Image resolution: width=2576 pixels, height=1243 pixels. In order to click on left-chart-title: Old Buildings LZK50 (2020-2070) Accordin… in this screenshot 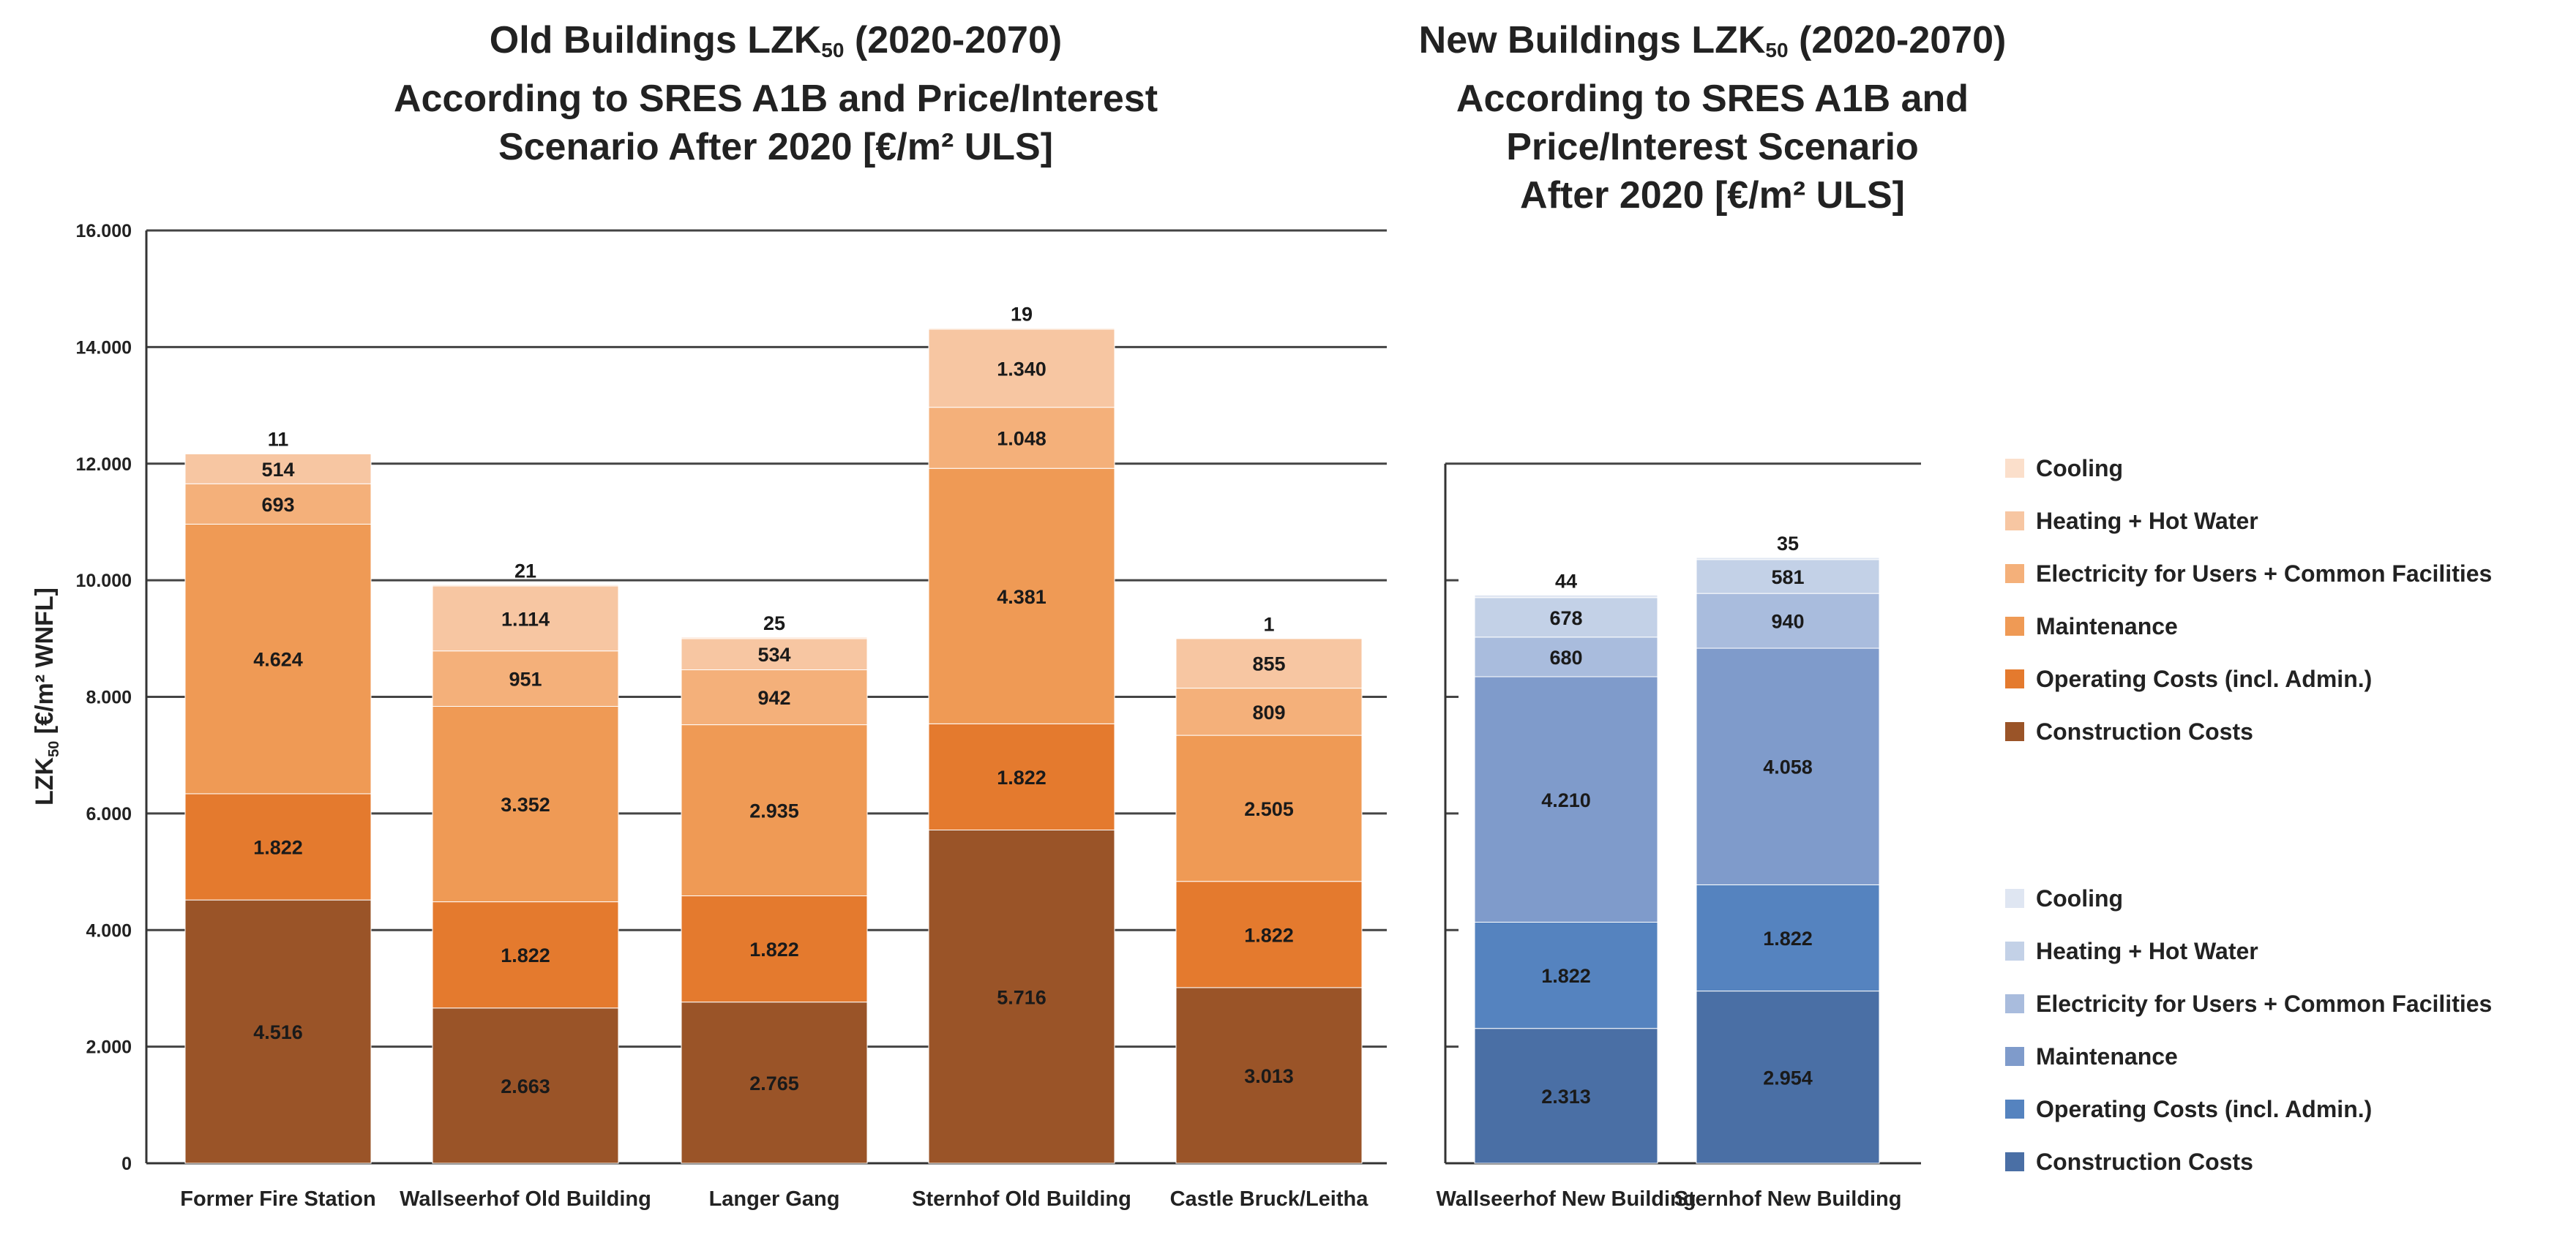, I will do `click(775, 93)`.